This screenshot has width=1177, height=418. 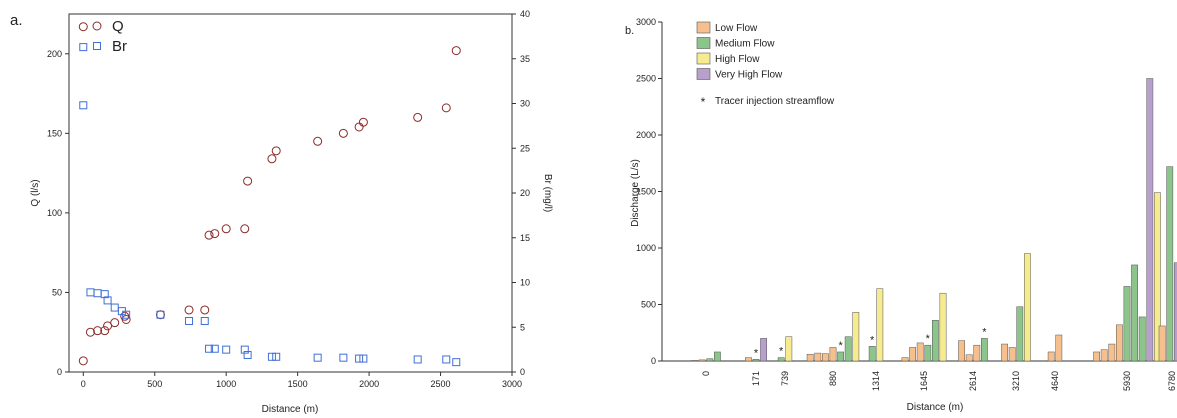 I want to click on legend-q-marker, so click(x=97, y=26).